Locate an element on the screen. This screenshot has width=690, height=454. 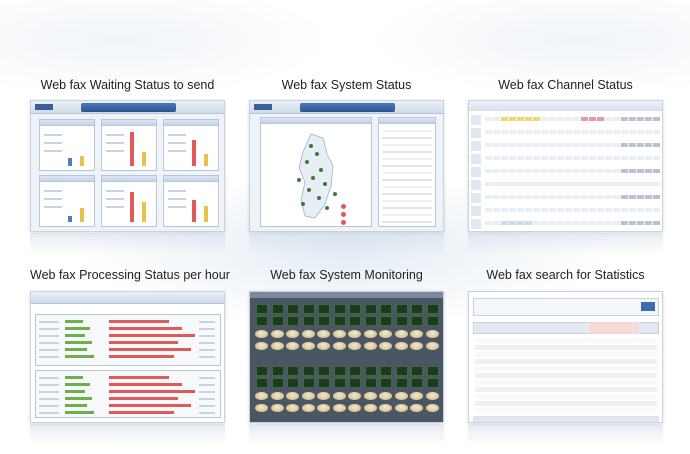
row-label is located at coordinates (476, 185).